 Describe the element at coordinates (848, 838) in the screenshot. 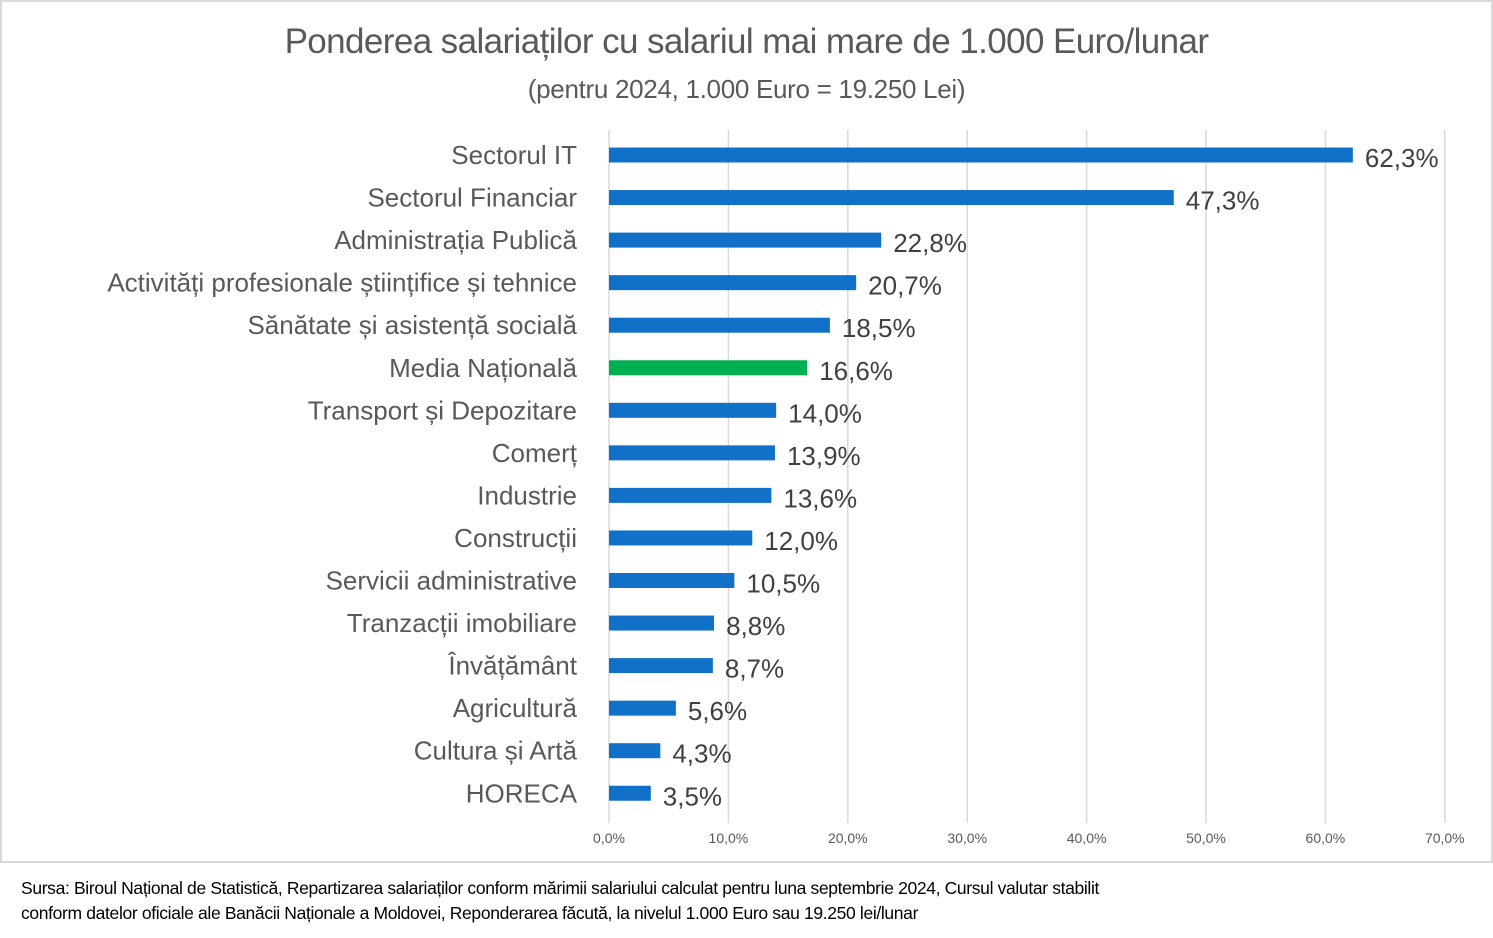

I see `x-tick-label: 20,0%` at that location.